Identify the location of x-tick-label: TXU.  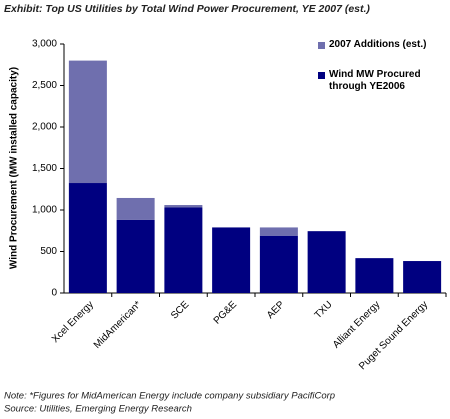
(324, 310).